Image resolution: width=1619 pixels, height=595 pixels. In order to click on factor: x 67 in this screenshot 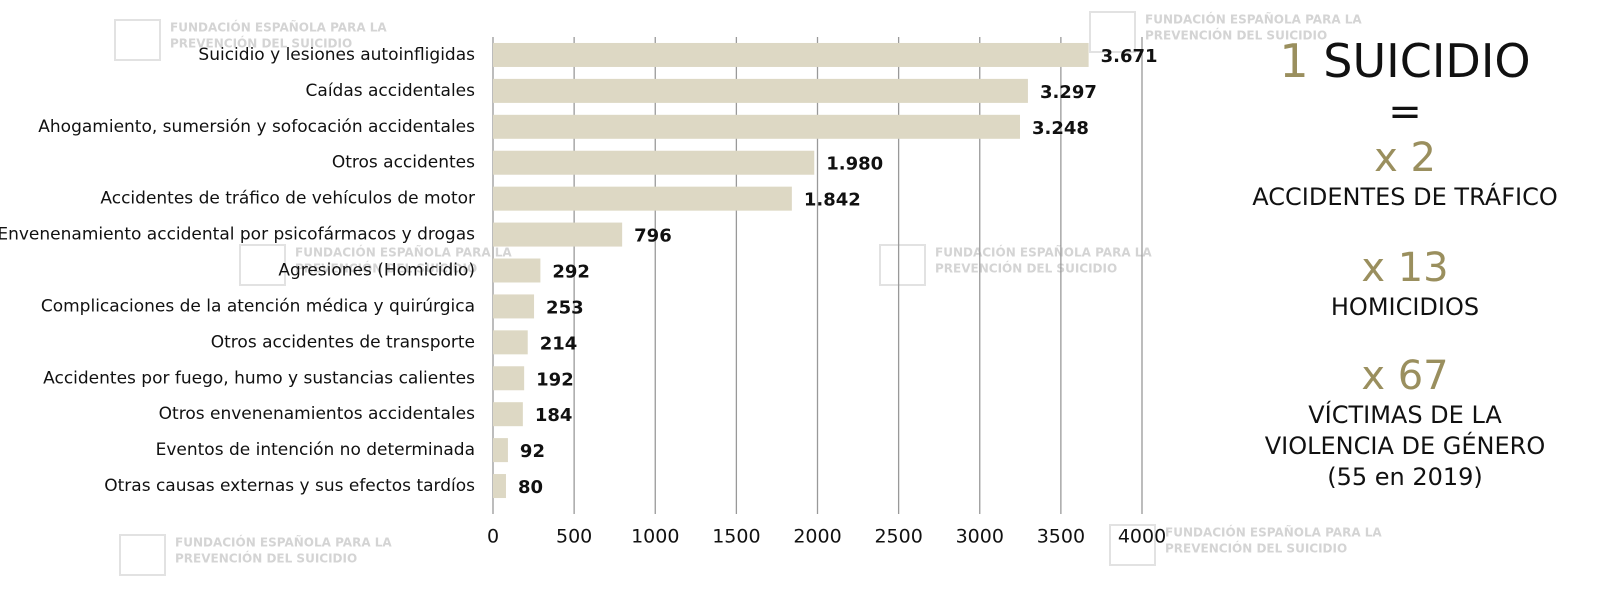, I will do `click(1404, 376)`.